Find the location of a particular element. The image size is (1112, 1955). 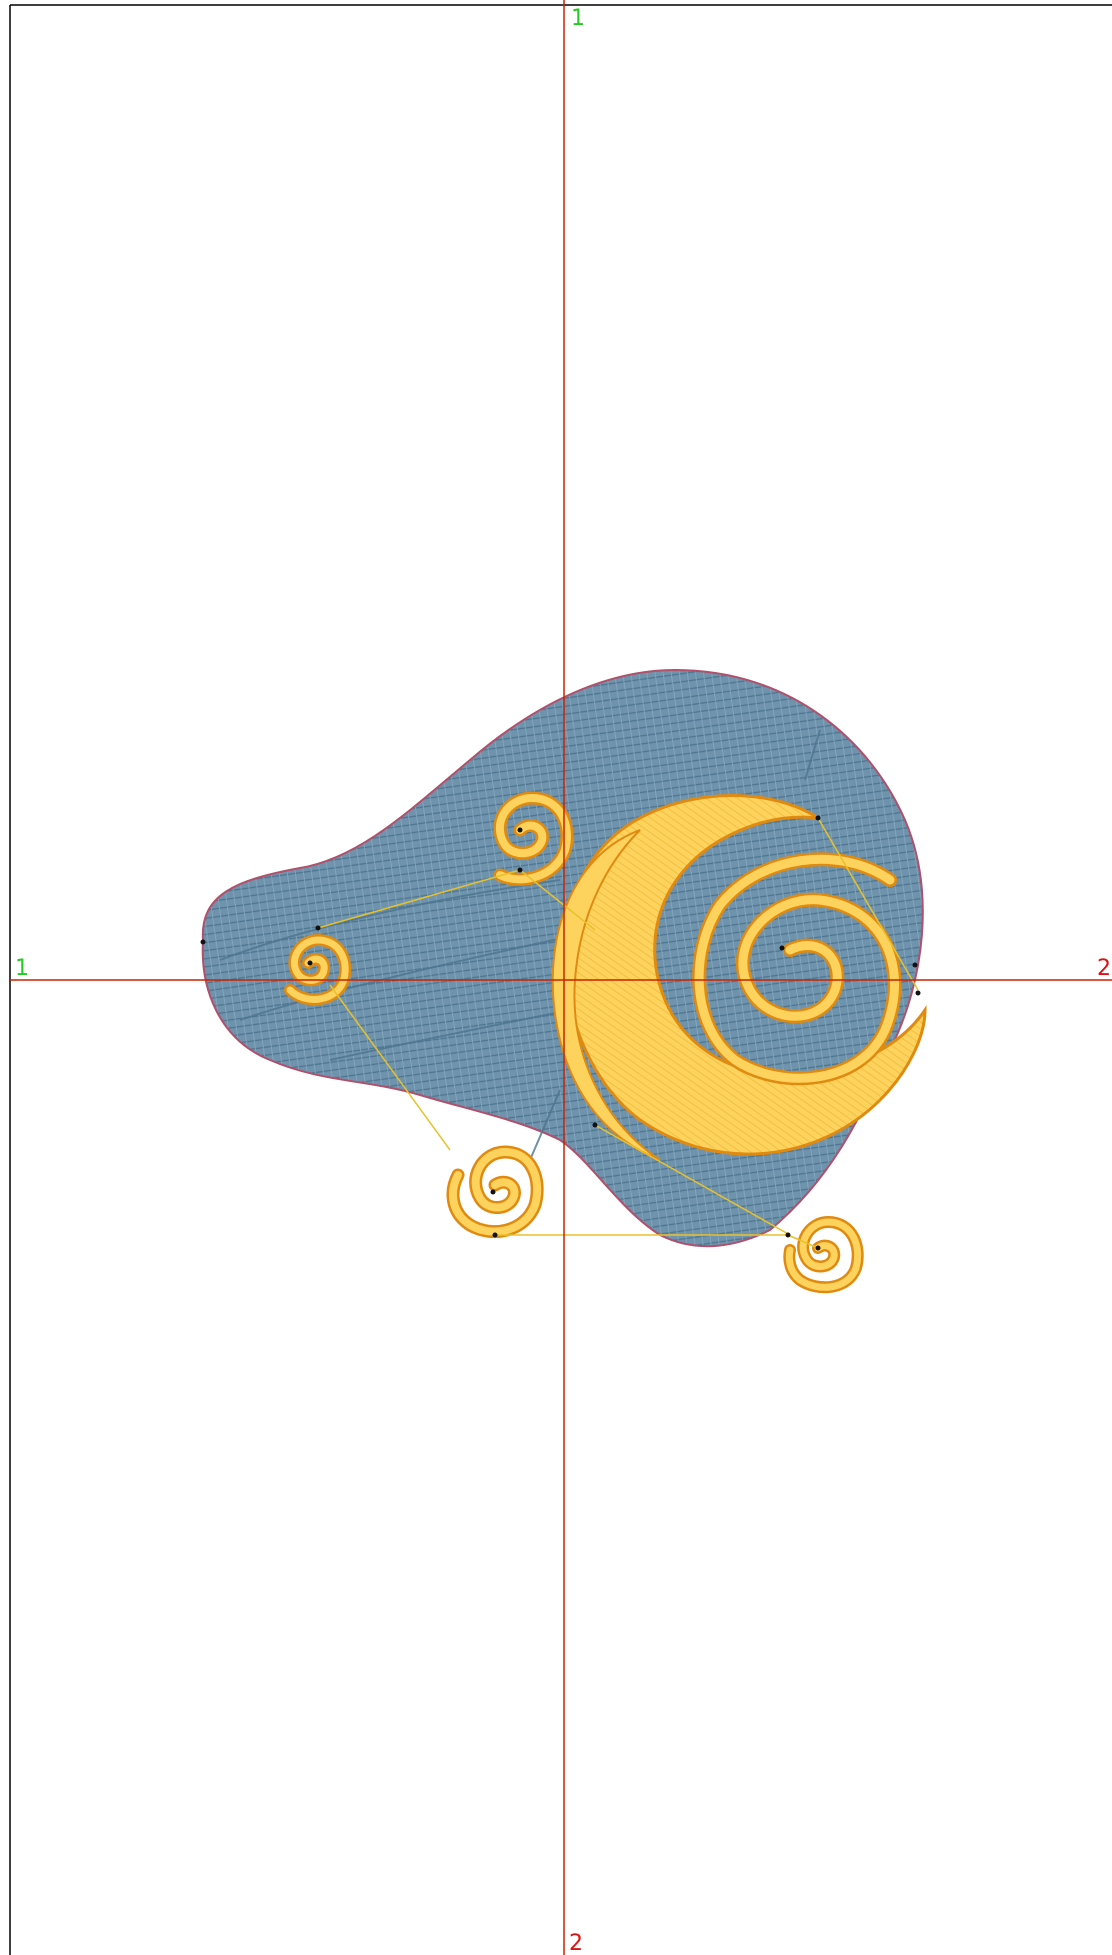

spiral-bottom-right is located at coordinates (823, 1254).